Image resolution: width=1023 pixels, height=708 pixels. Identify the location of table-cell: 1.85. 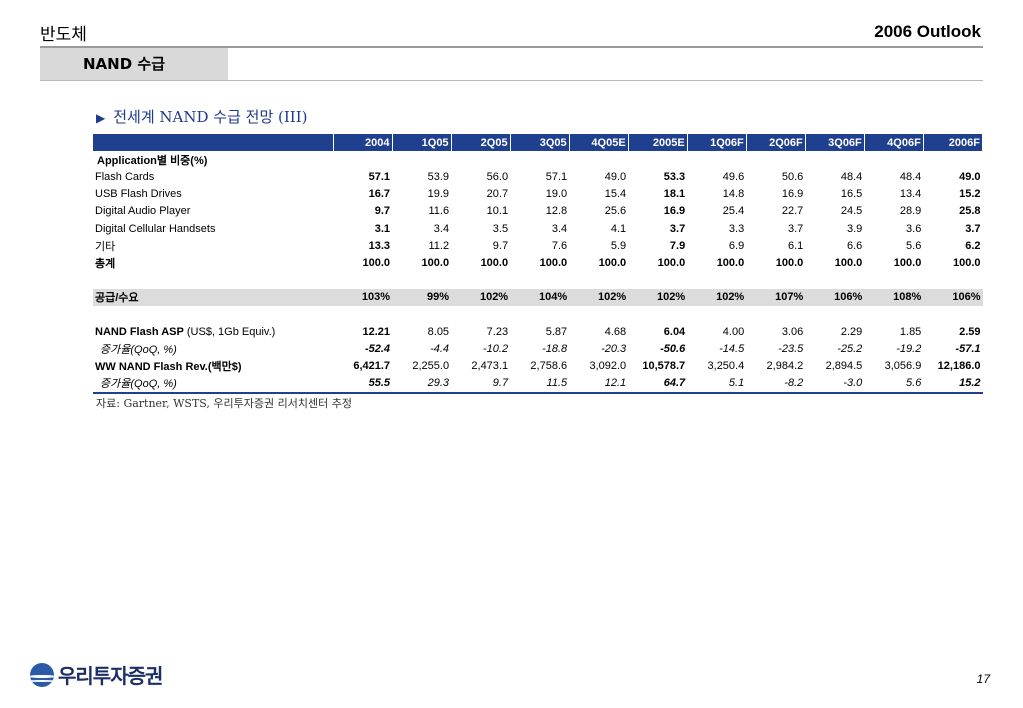
(910, 331).